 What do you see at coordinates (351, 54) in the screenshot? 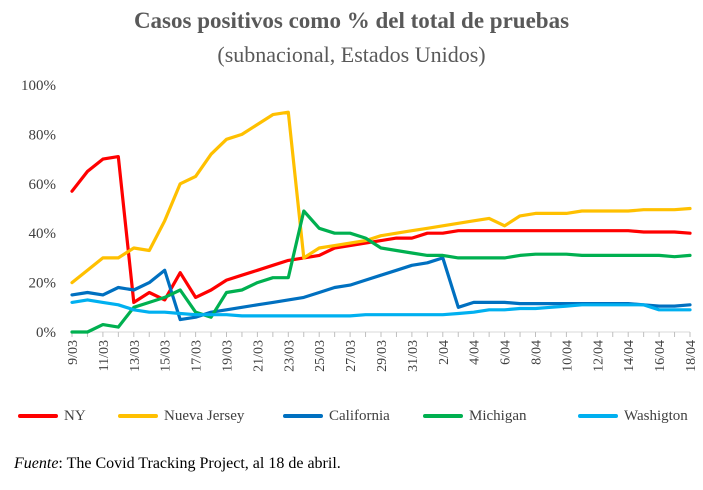
I see `chart-subtitle: (subnacional, Estados Unidos)` at bounding box center [351, 54].